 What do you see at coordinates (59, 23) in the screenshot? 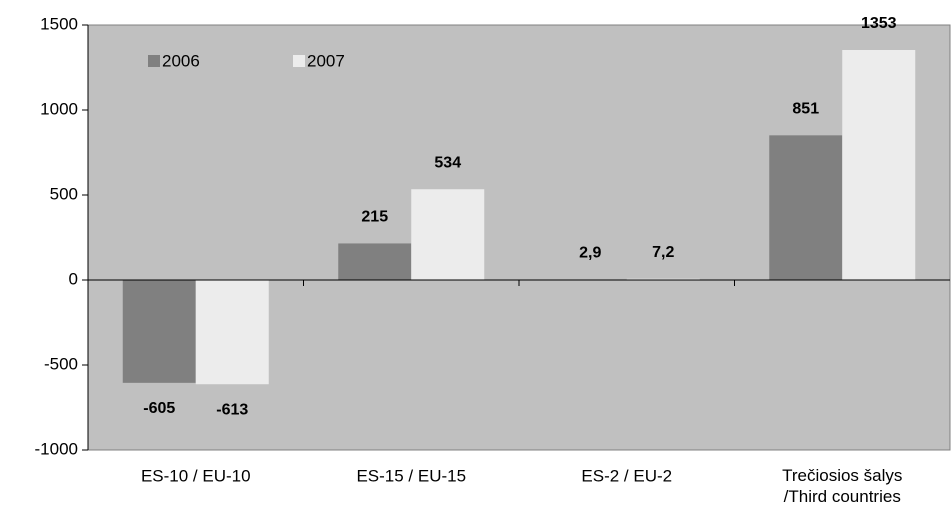
I see `y-tick-label: 1500` at bounding box center [59, 23].